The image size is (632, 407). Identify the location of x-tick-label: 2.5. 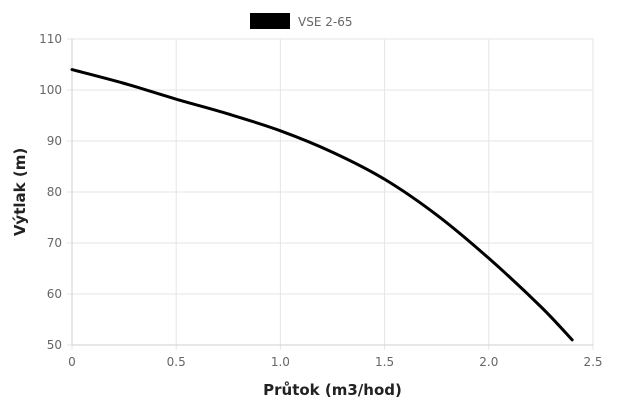
(592, 362).